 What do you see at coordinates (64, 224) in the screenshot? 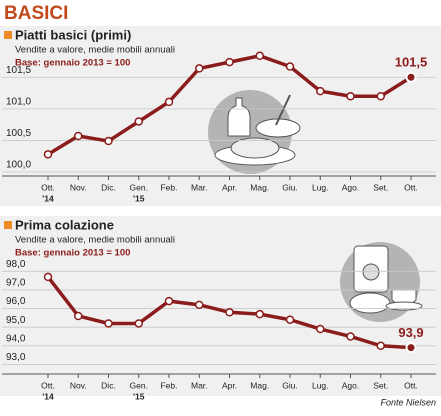
I see `chart-title: Prima colazione` at bounding box center [64, 224].